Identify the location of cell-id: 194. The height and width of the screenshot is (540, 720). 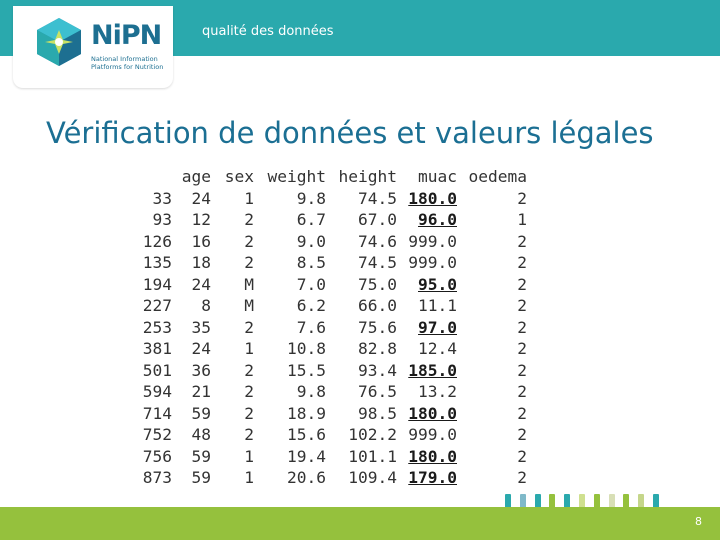
(157, 284).